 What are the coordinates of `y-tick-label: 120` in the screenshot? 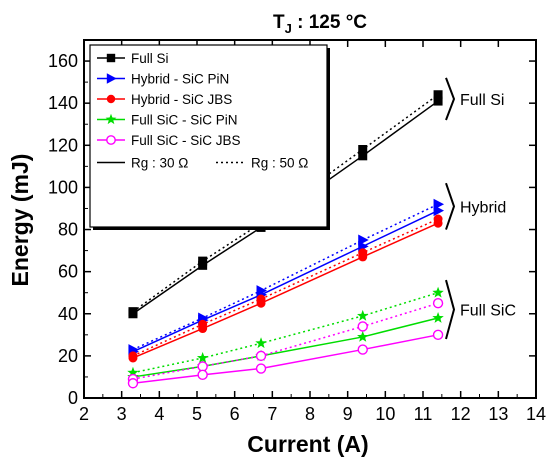 It's located at (63, 145).